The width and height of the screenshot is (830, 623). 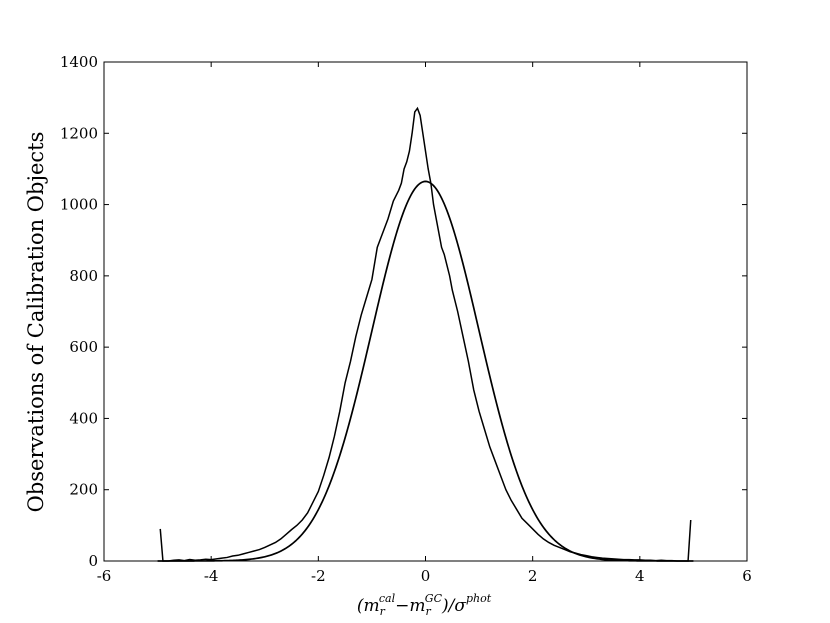 I want to click on x-tick-label: 6, so click(x=747, y=576).